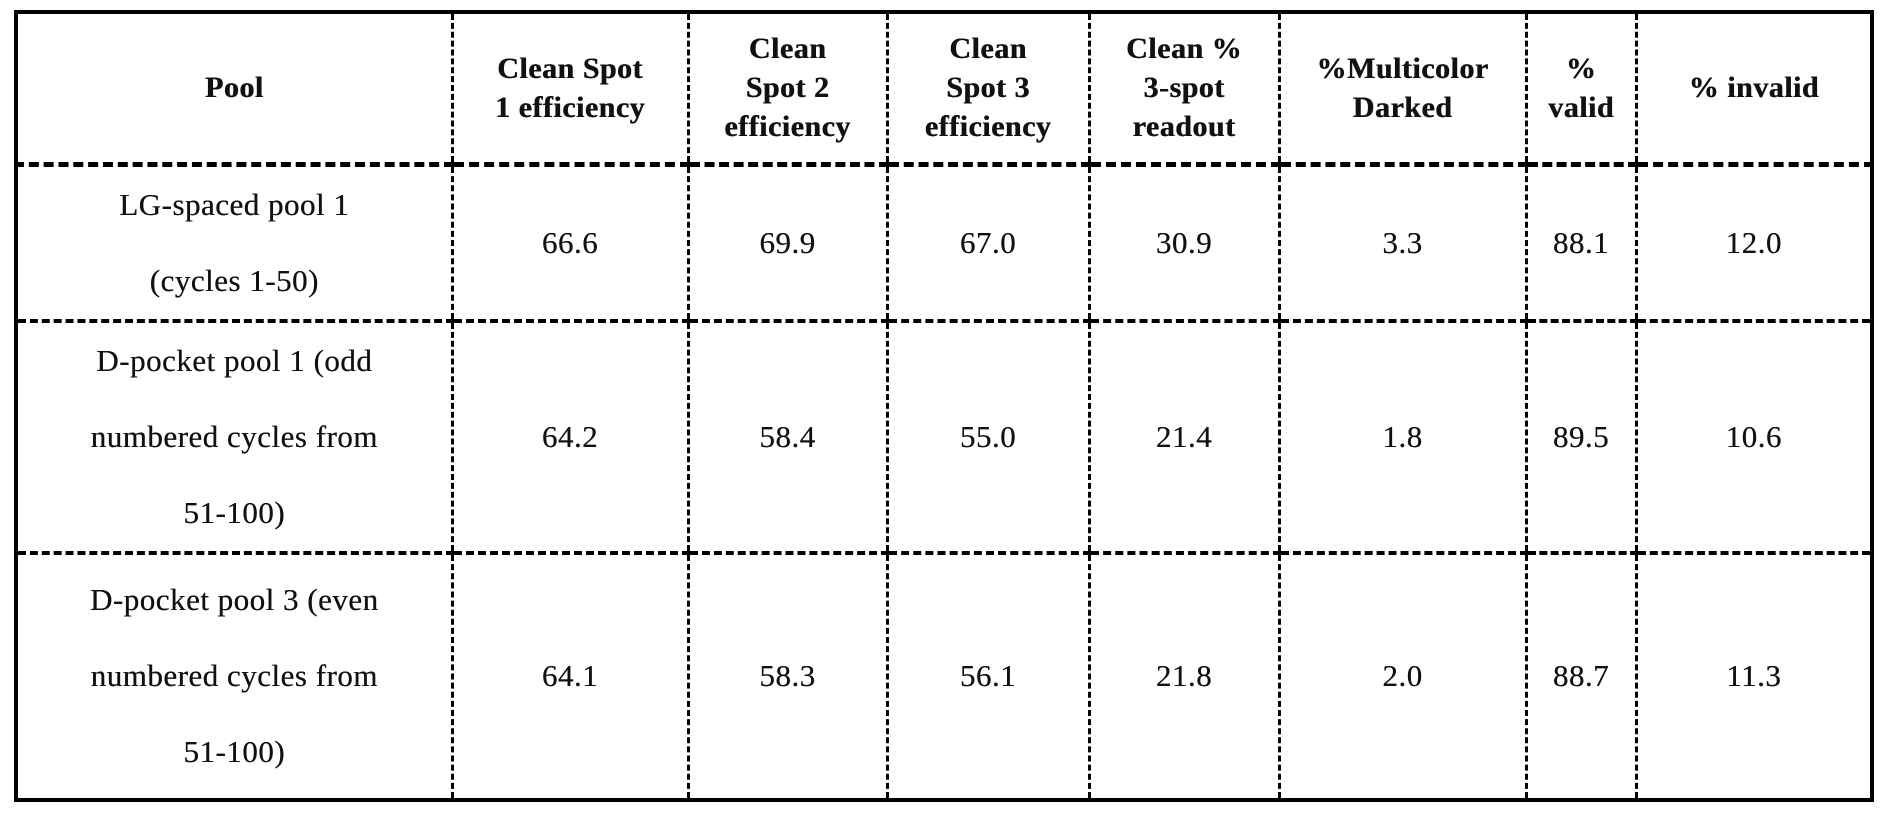 Image resolution: width=1884 pixels, height=814 pixels. I want to click on column-header-clean-spot-1-efficiency: Clean Spot 1 efficiency, so click(570, 88).